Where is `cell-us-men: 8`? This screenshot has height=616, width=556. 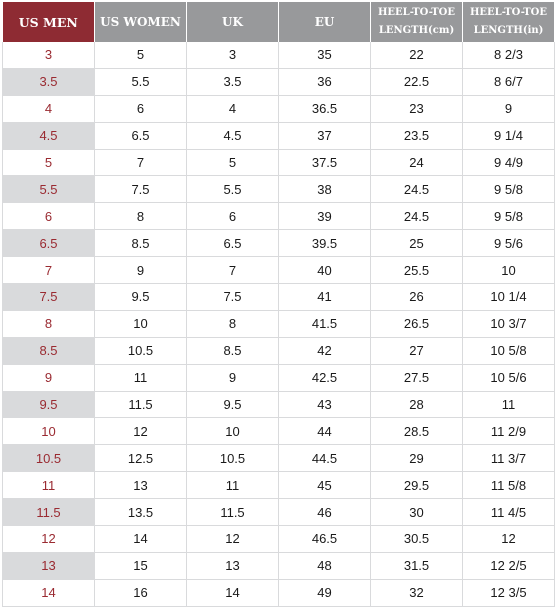
cell-us-men: 8 is located at coordinates (48, 324).